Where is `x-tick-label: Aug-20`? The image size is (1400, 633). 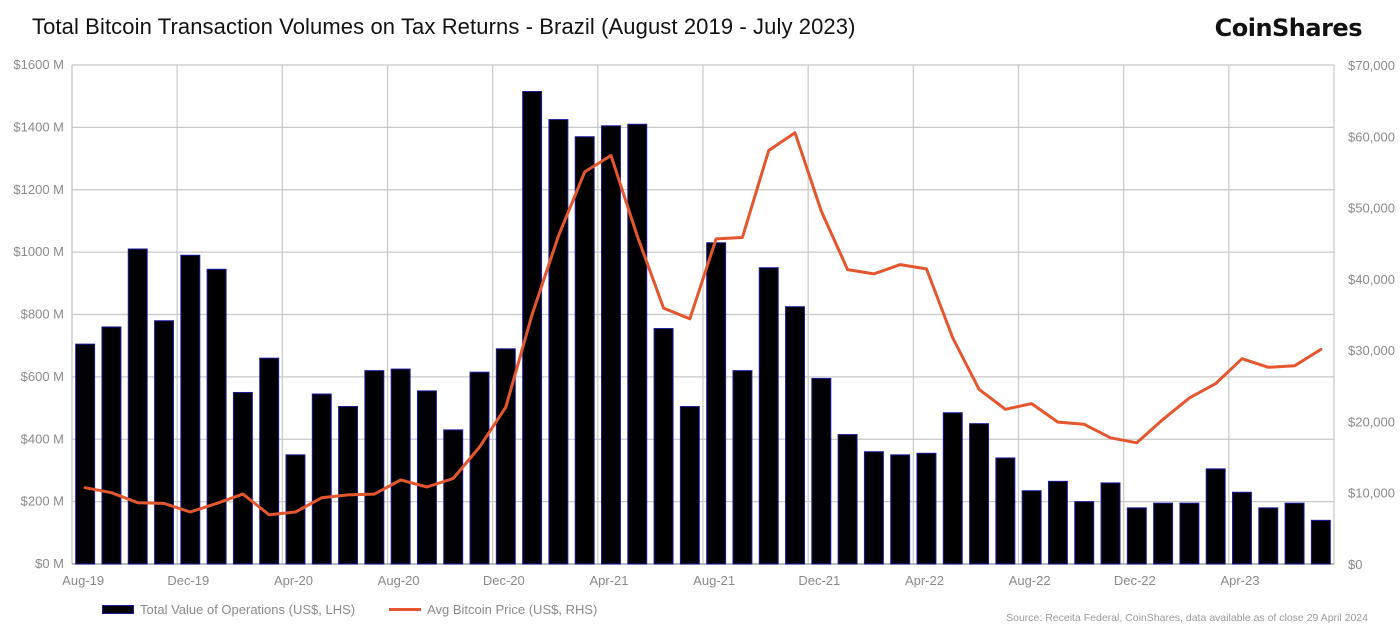
x-tick-label: Aug-20 is located at coordinates (399, 580).